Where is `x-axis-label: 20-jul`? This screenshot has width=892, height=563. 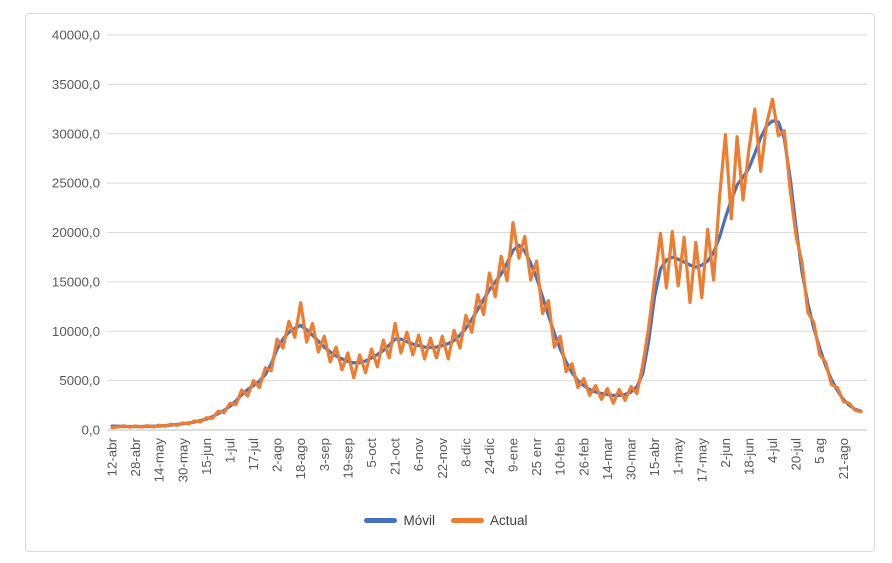 x-axis-label: 20-jul is located at coordinates (796, 454).